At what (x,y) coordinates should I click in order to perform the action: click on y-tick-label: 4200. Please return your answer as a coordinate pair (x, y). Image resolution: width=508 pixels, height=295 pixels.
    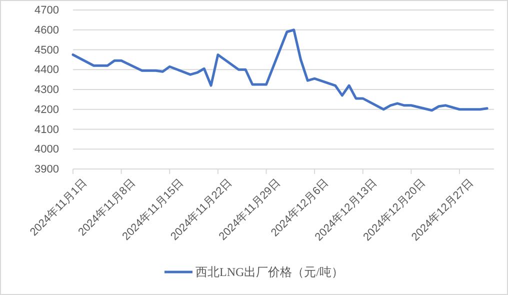
    Looking at the image, I should click on (46, 110).